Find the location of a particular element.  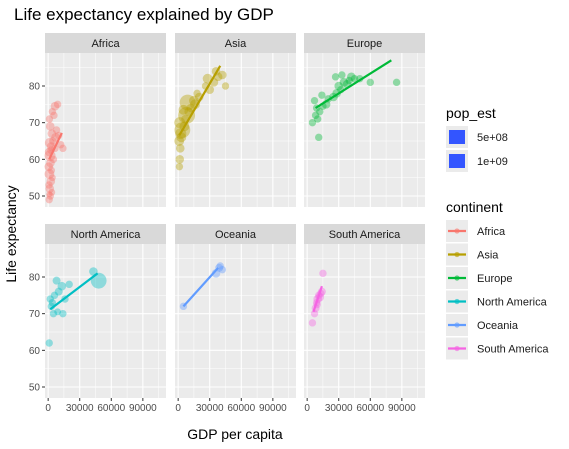

facet-panel: Africa 50 60 70 80 is located at coordinates (97, 120).